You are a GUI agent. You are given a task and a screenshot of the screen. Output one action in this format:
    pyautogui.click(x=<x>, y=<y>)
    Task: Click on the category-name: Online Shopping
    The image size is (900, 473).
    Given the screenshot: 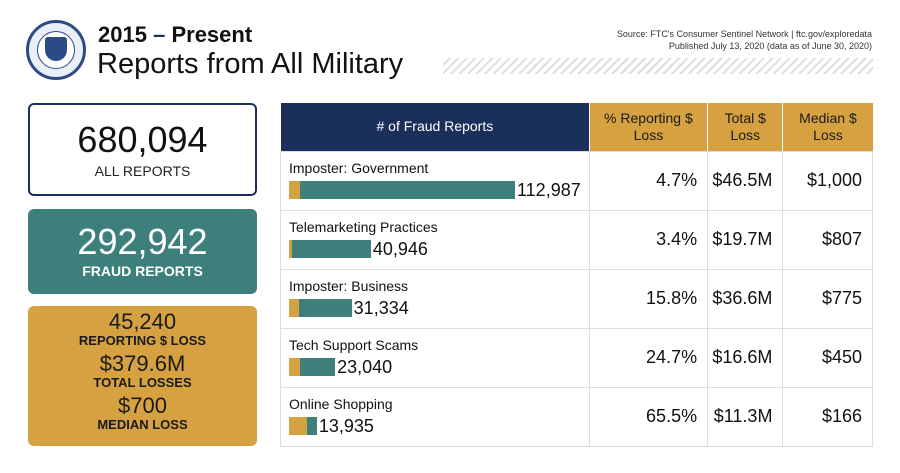 What is the action you would take?
    pyautogui.click(x=341, y=403)
    